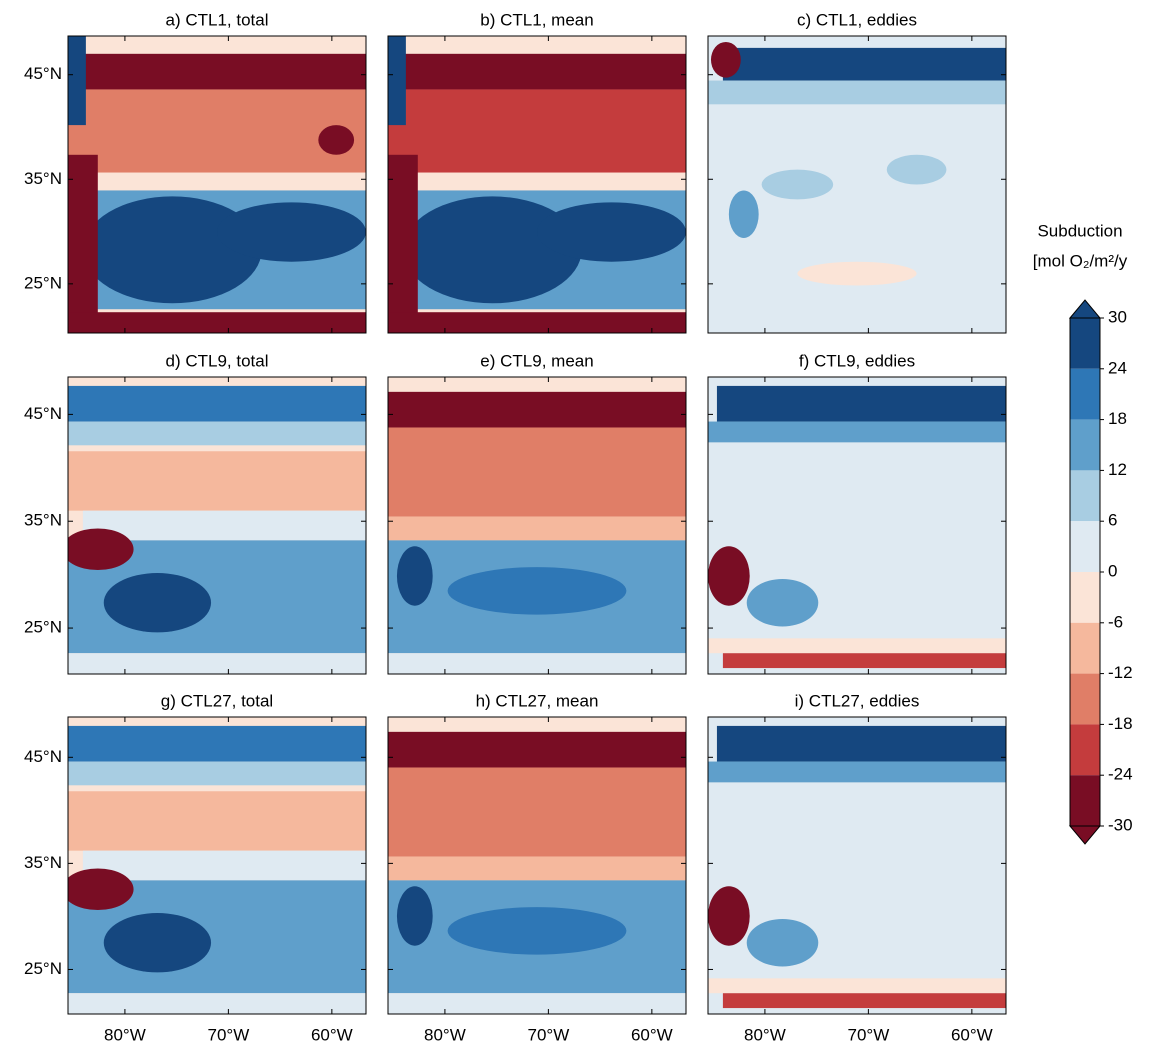 This screenshot has height=1057, width=1159. Describe the element at coordinates (857, 19) in the screenshot. I see `panel-title: c) CTL1, eddies` at that location.